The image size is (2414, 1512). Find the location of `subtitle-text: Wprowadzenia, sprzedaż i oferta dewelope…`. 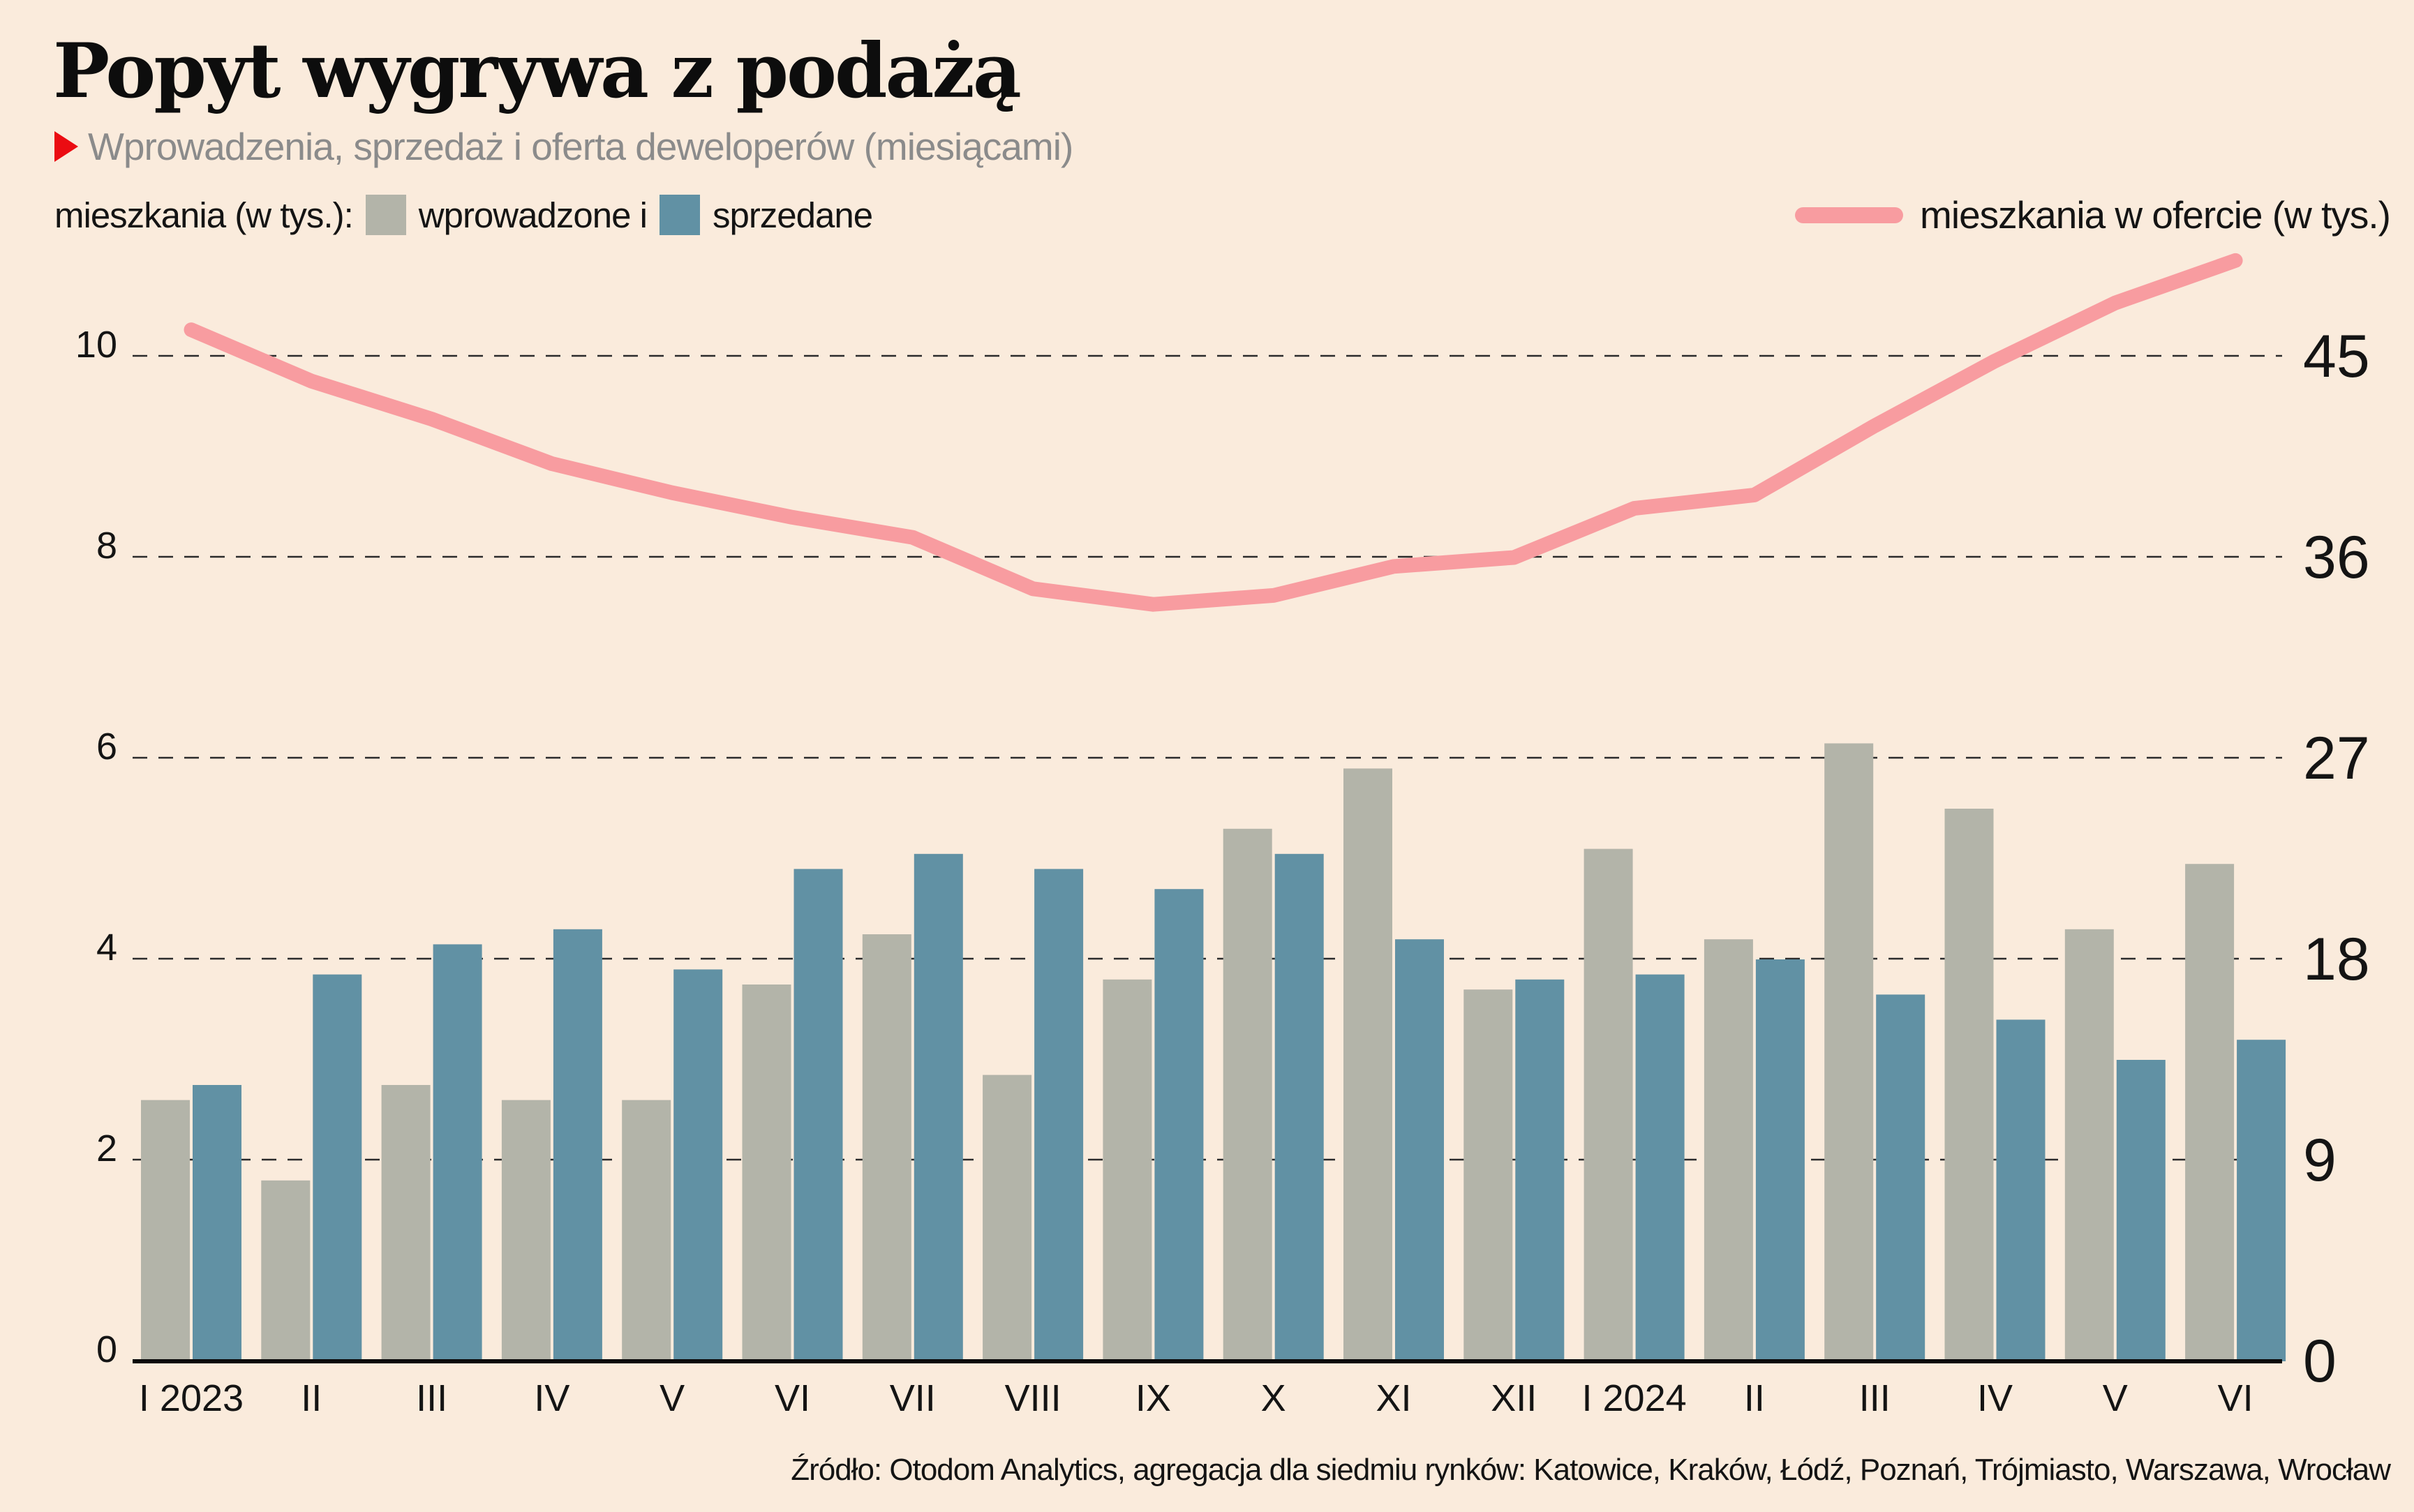

subtitle-text: Wprowadzenia, sprzedaż i oferta dewelope… is located at coordinates (580, 146).